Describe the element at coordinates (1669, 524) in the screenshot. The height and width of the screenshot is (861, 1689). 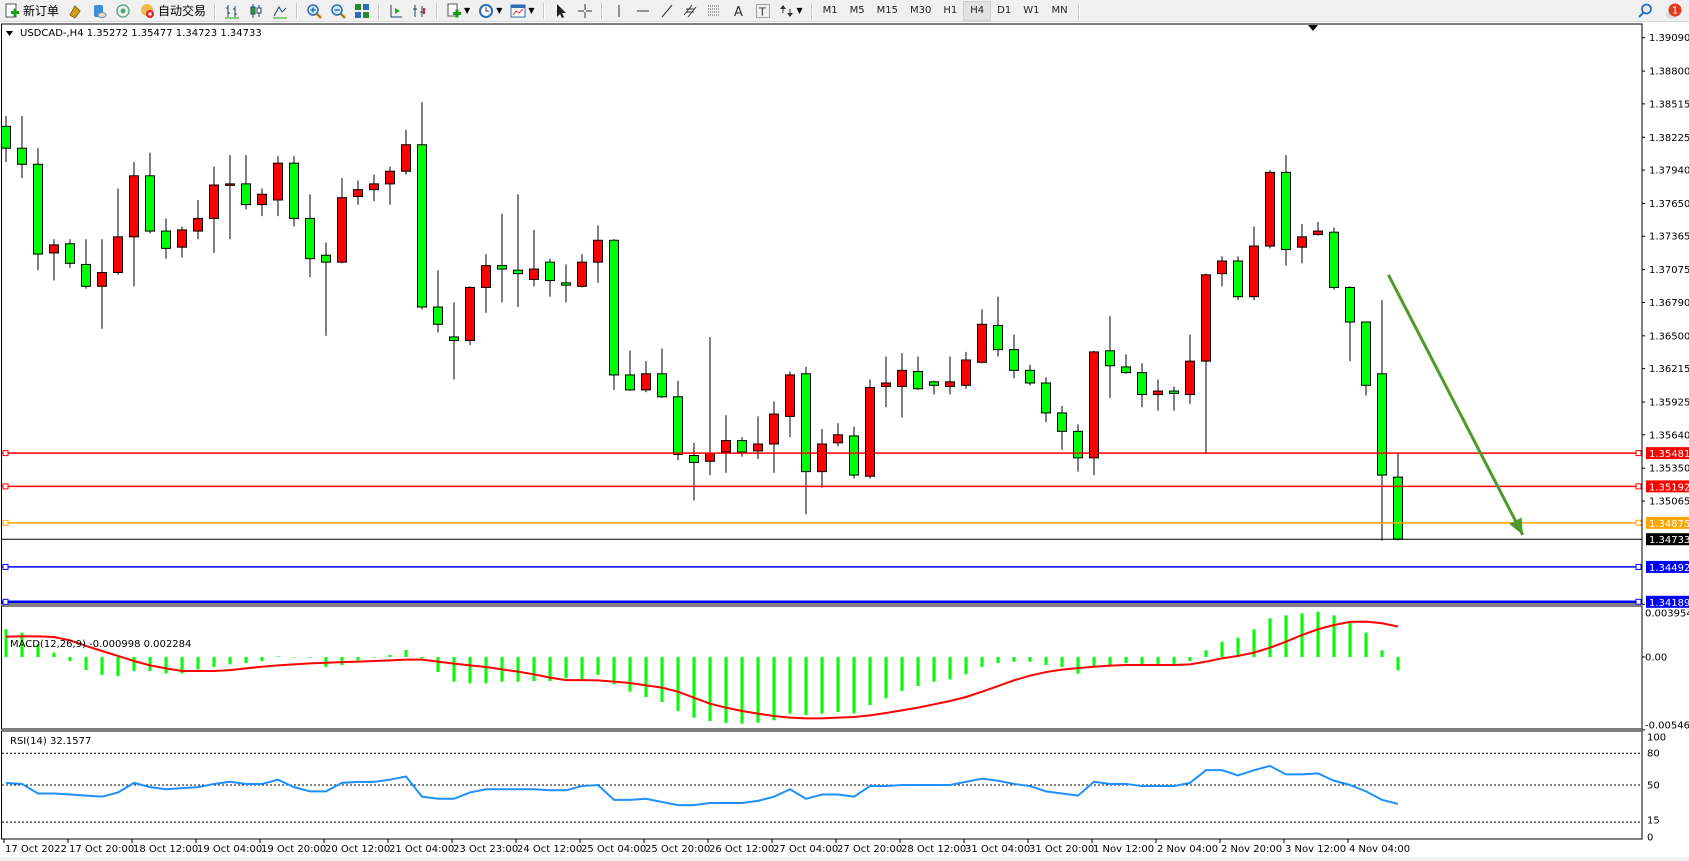
I see `level-price-label: 1.34875` at that location.